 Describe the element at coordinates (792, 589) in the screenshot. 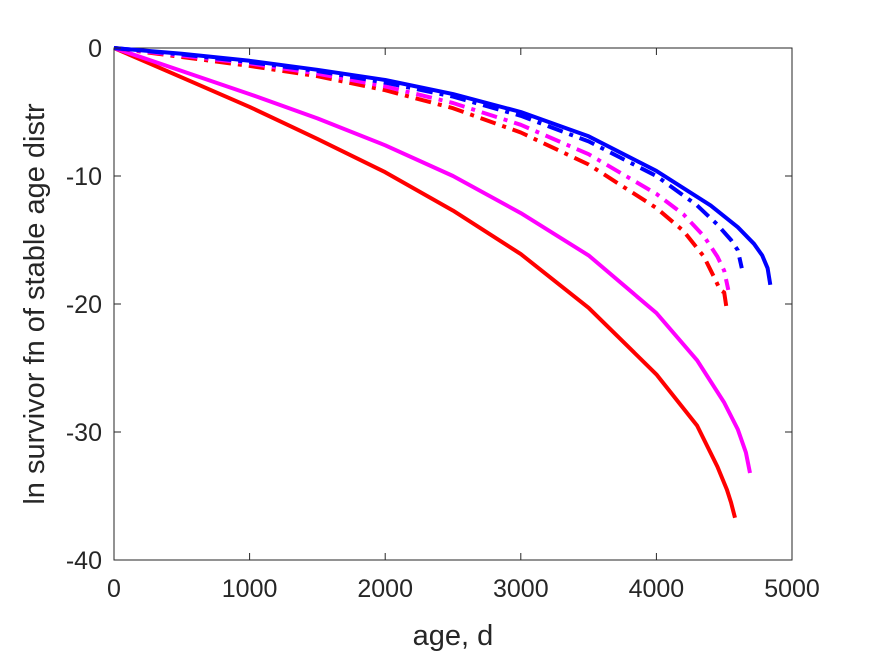

I see `x-tick-label: 5000` at that location.